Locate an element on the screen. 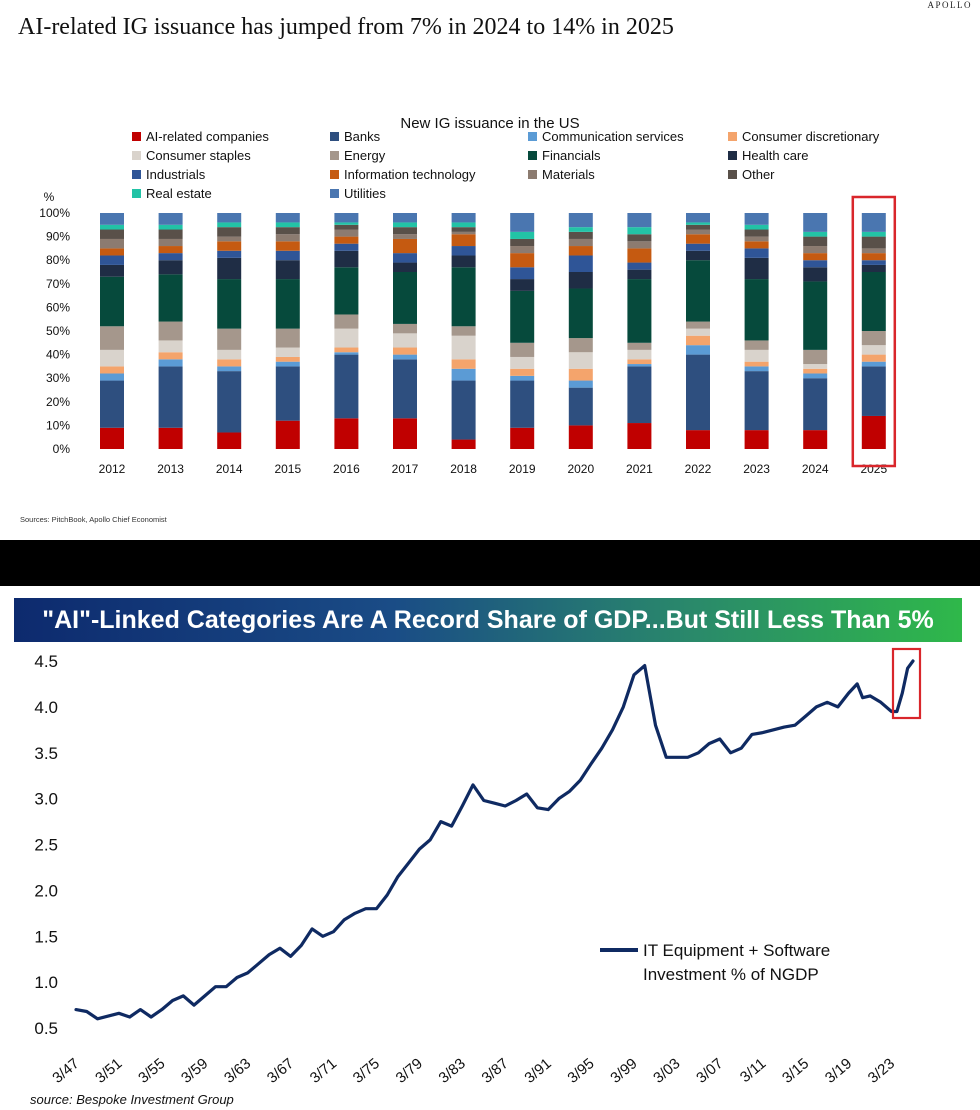 The height and width of the screenshot is (1110, 980). x-tick-label: 2017 is located at coordinates (405, 469).